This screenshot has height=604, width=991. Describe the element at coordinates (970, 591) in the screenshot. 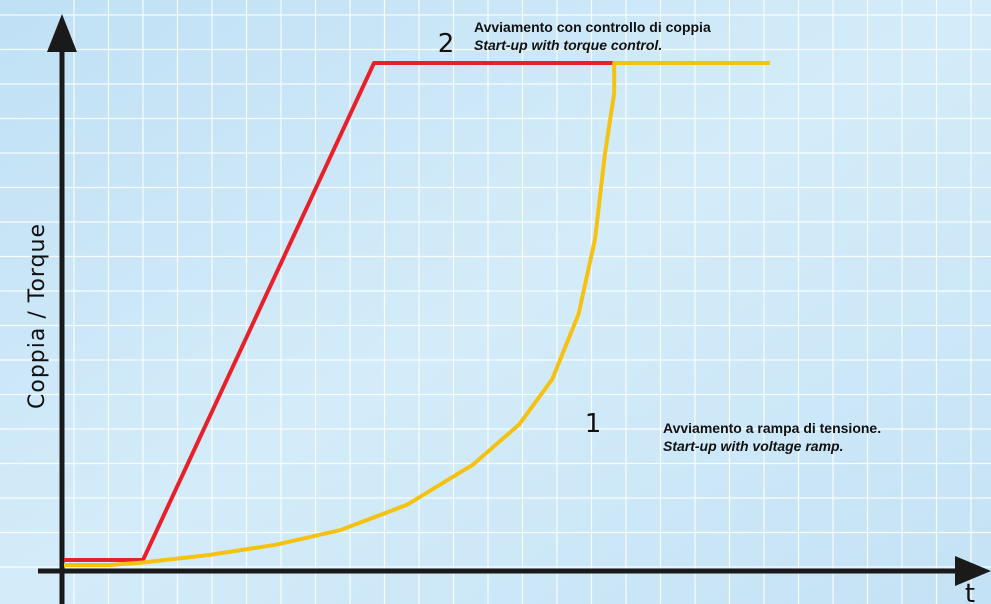

I see `x-axis-label: t` at that location.